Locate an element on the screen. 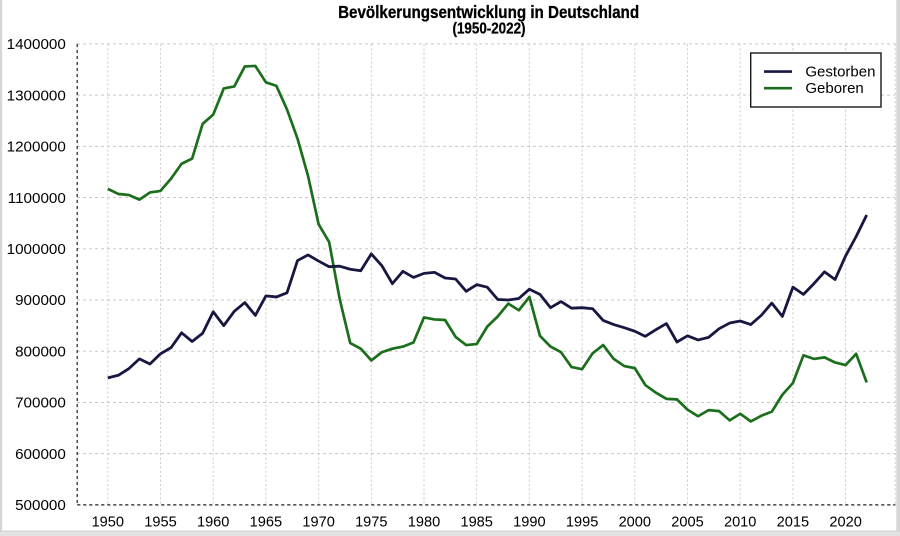  svg-text: 600000 is located at coordinates (40, 454).